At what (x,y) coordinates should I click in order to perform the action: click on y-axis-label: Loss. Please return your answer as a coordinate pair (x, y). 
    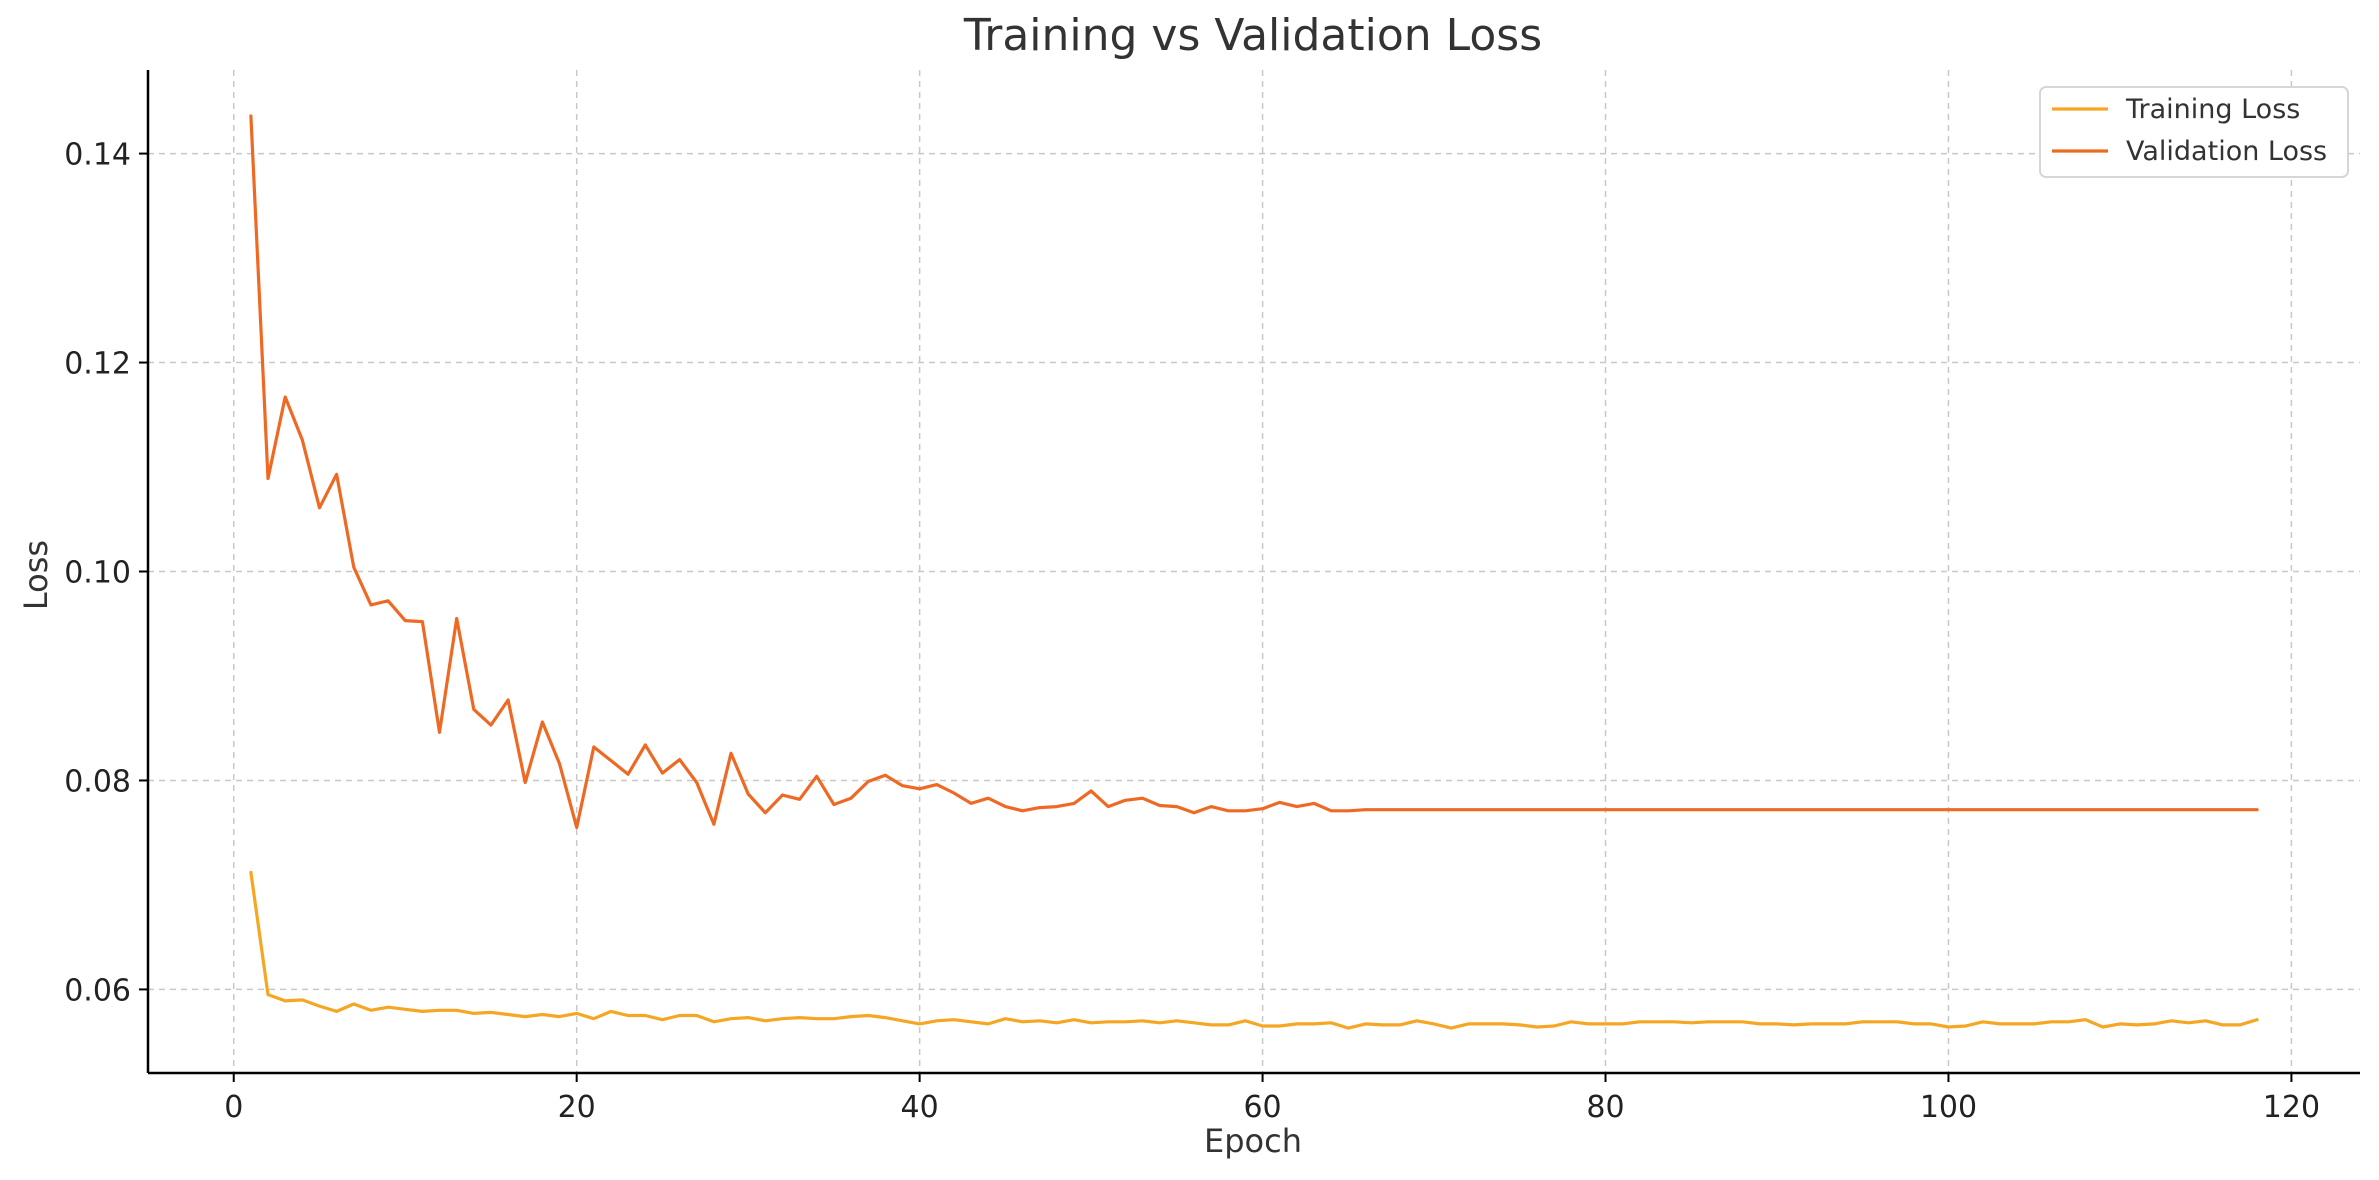
    Looking at the image, I should click on (36, 575).